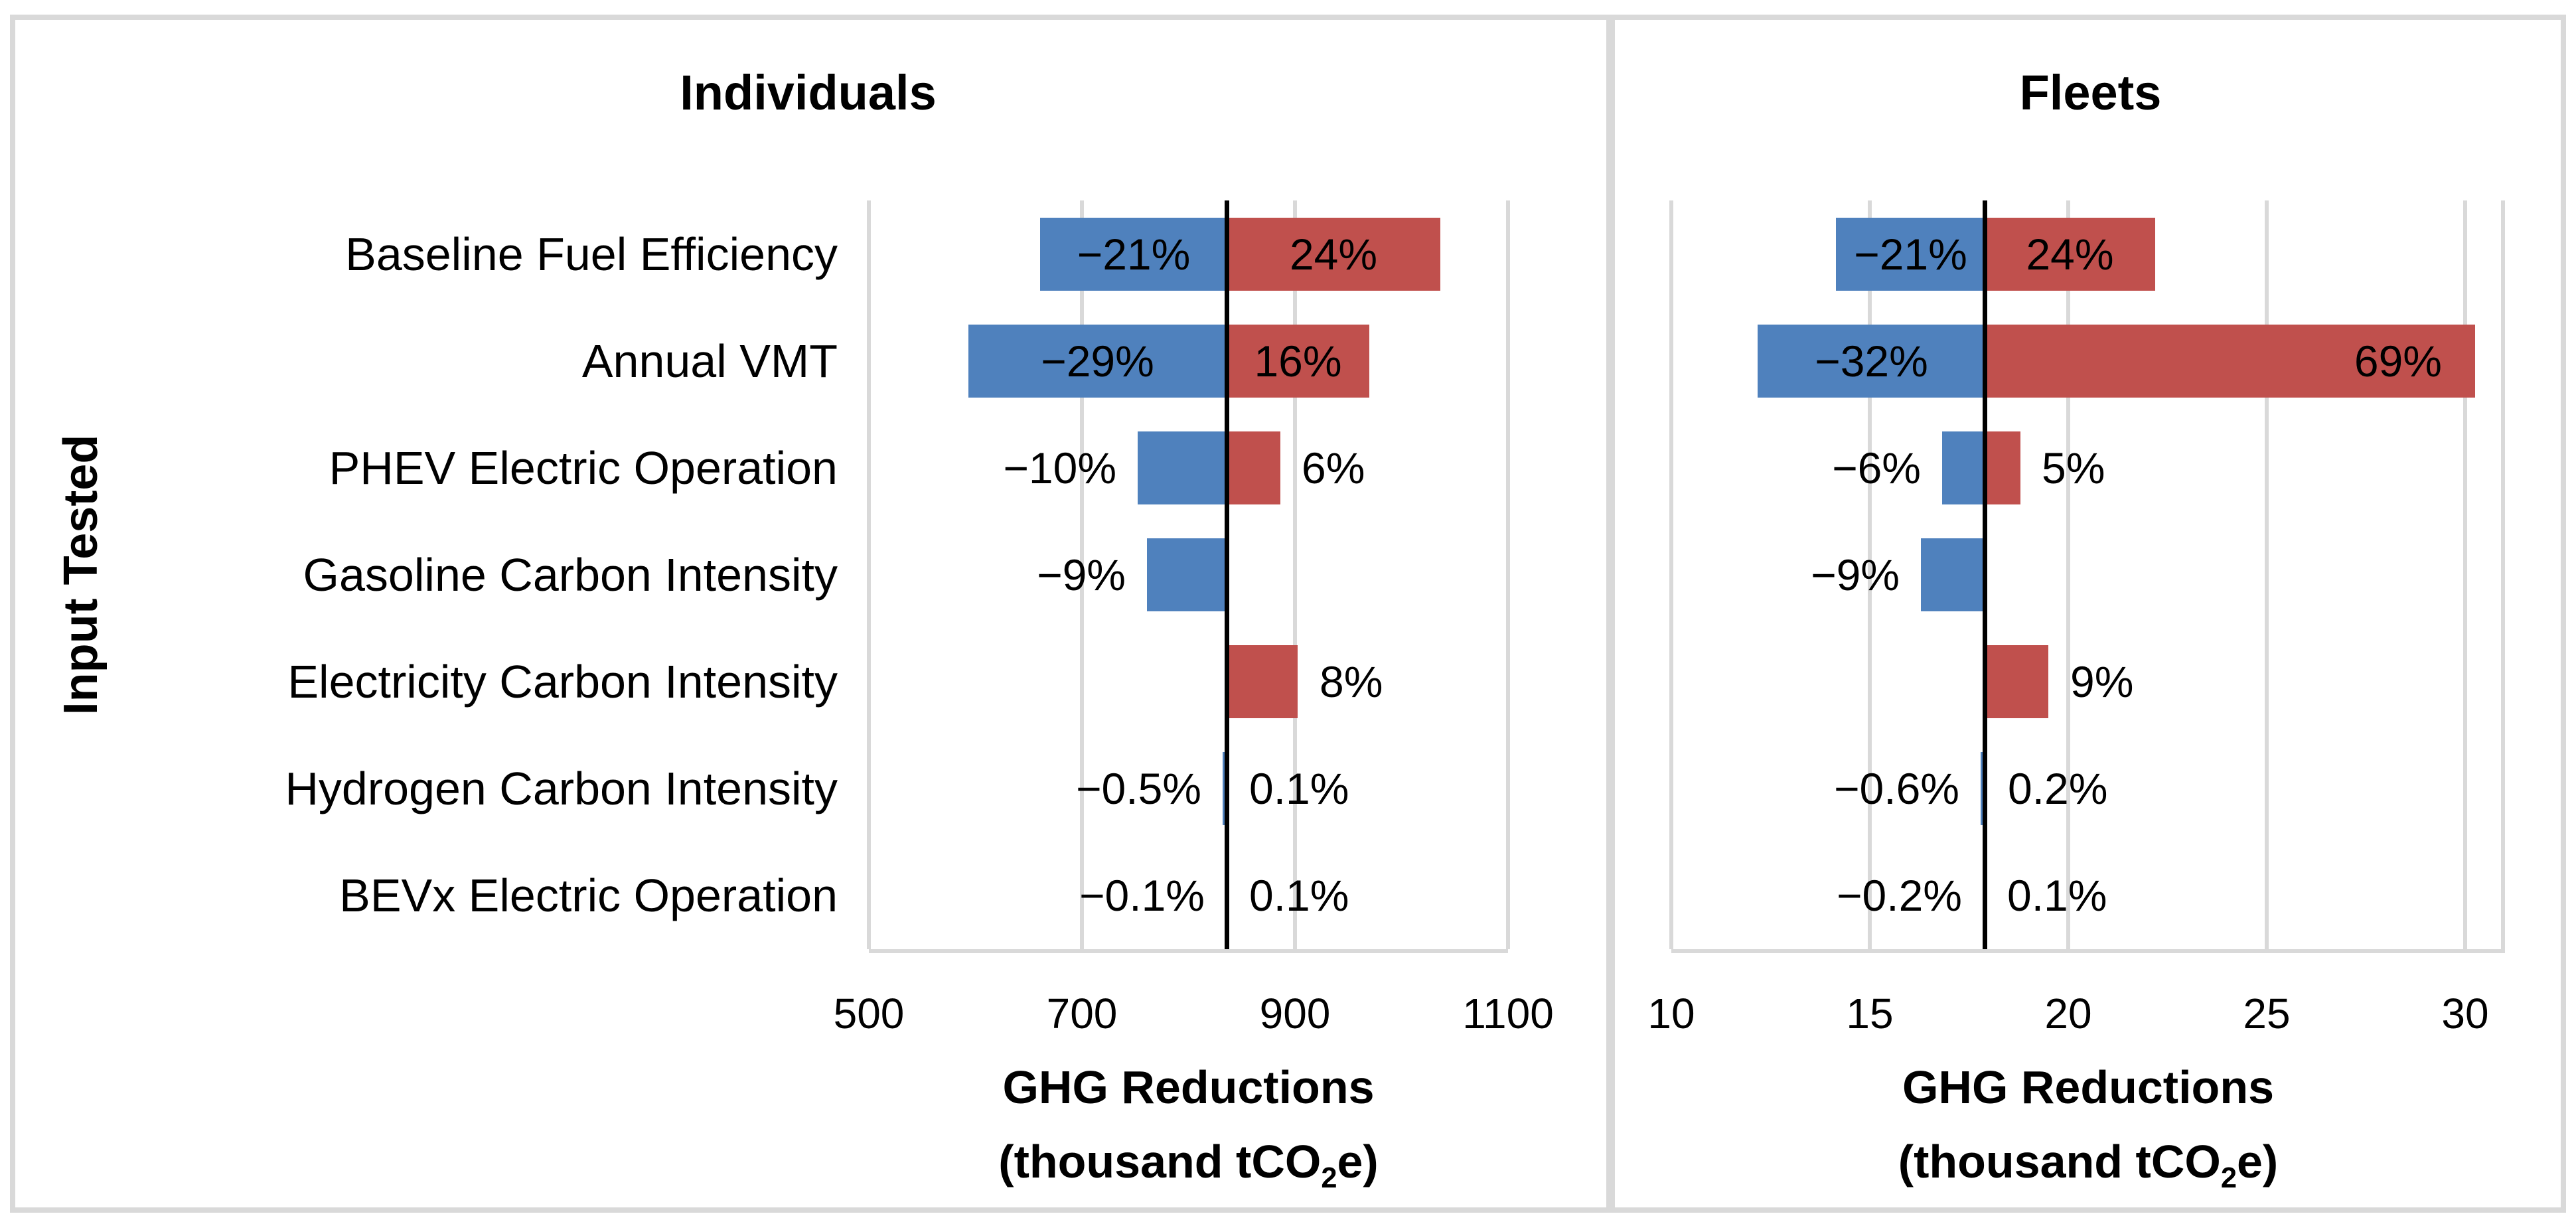 This screenshot has height=1222, width=2576. I want to click on x-tick-label: 20, so click(2068, 1013).